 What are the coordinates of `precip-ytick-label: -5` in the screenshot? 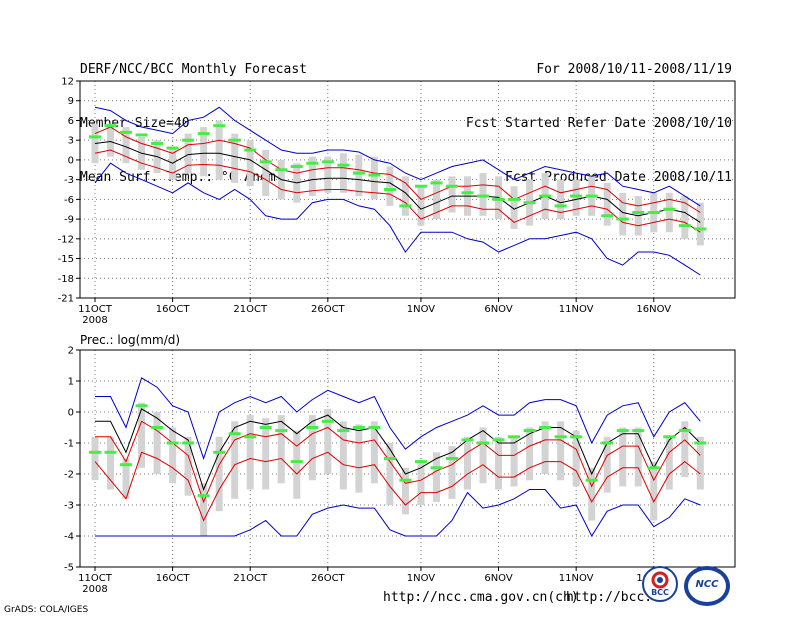 It's located at (69, 568).